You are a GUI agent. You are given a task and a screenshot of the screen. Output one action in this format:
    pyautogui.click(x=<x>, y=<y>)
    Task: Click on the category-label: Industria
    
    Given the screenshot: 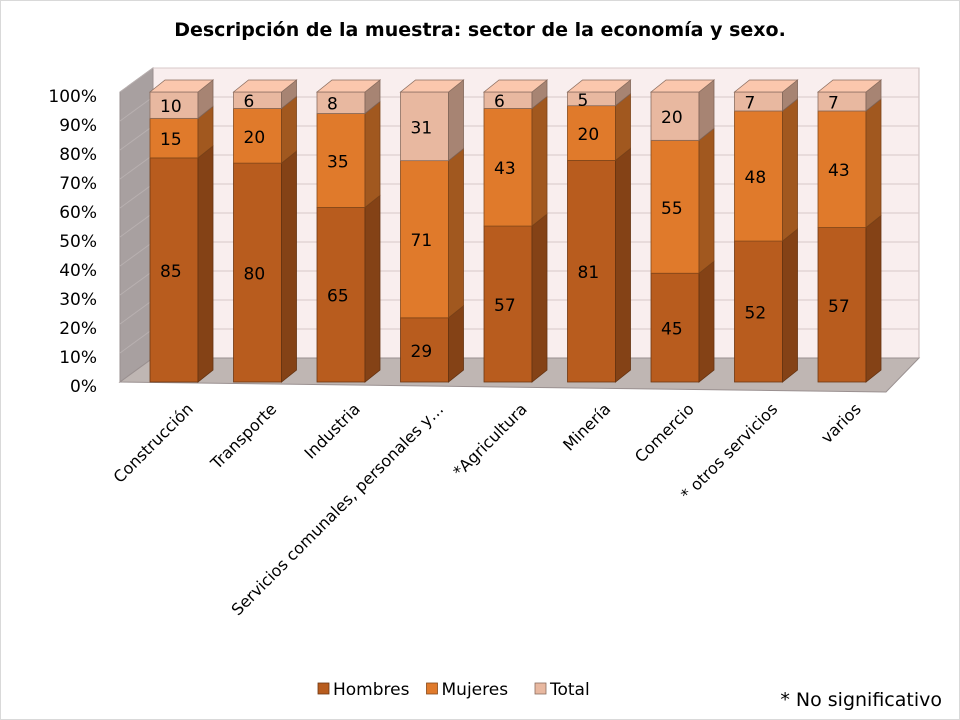 What is the action you would take?
    pyautogui.click(x=331, y=430)
    